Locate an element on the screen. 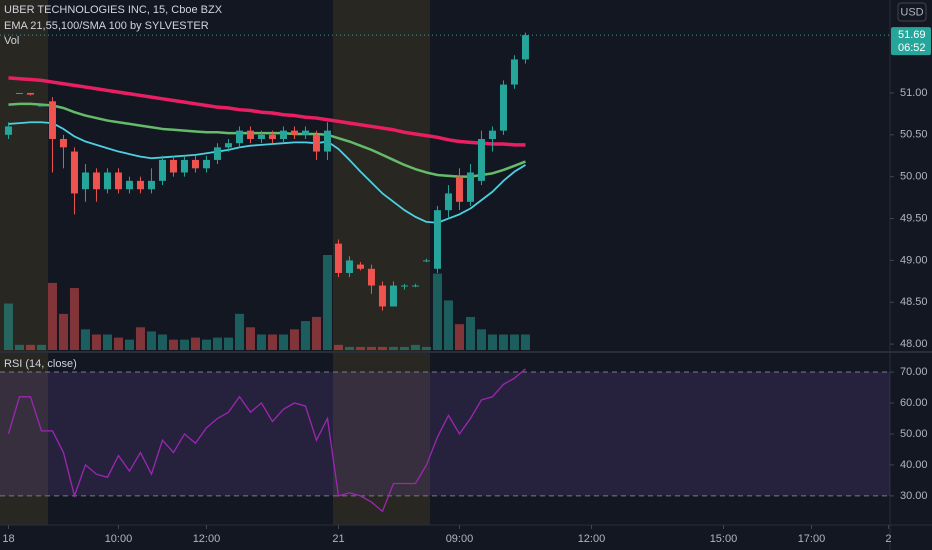 Image resolution: width=932 pixels, height=550 pixels. rsi-title: RSI (14, close) is located at coordinates (40, 364).